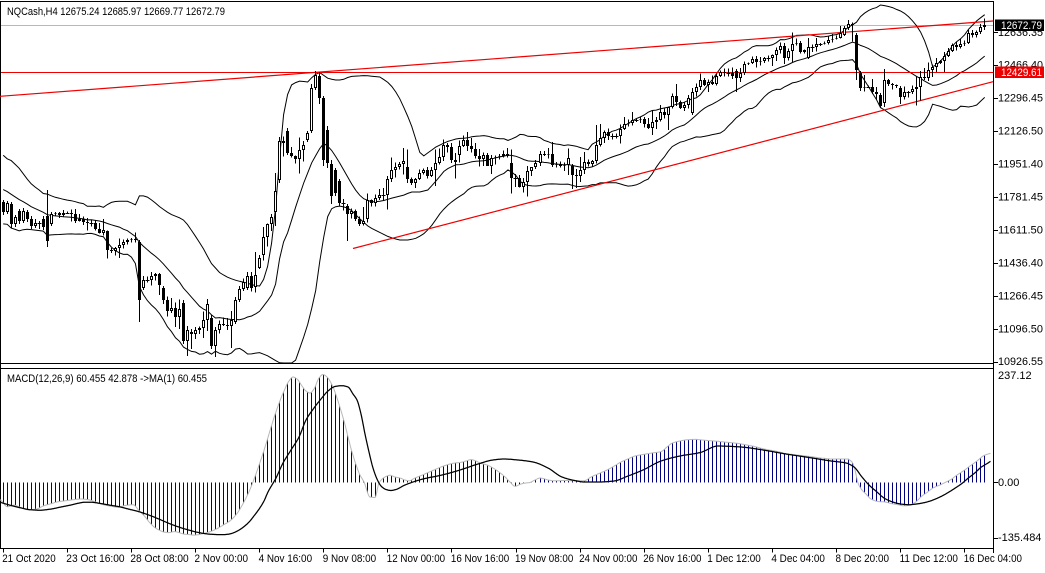  I want to click on svg-text: 26 Nov 16:00, so click(672, 559).